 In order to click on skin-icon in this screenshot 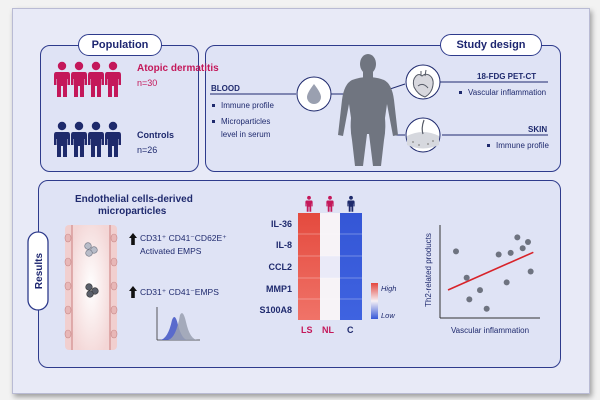, I will do `click(423, 135)`.